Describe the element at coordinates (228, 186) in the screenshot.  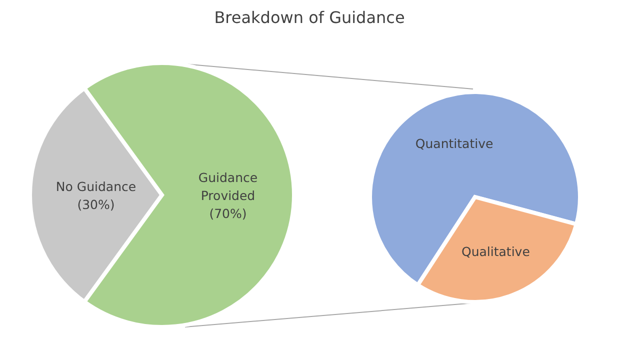
I see `slice-label: Guidance Provided` at that location.